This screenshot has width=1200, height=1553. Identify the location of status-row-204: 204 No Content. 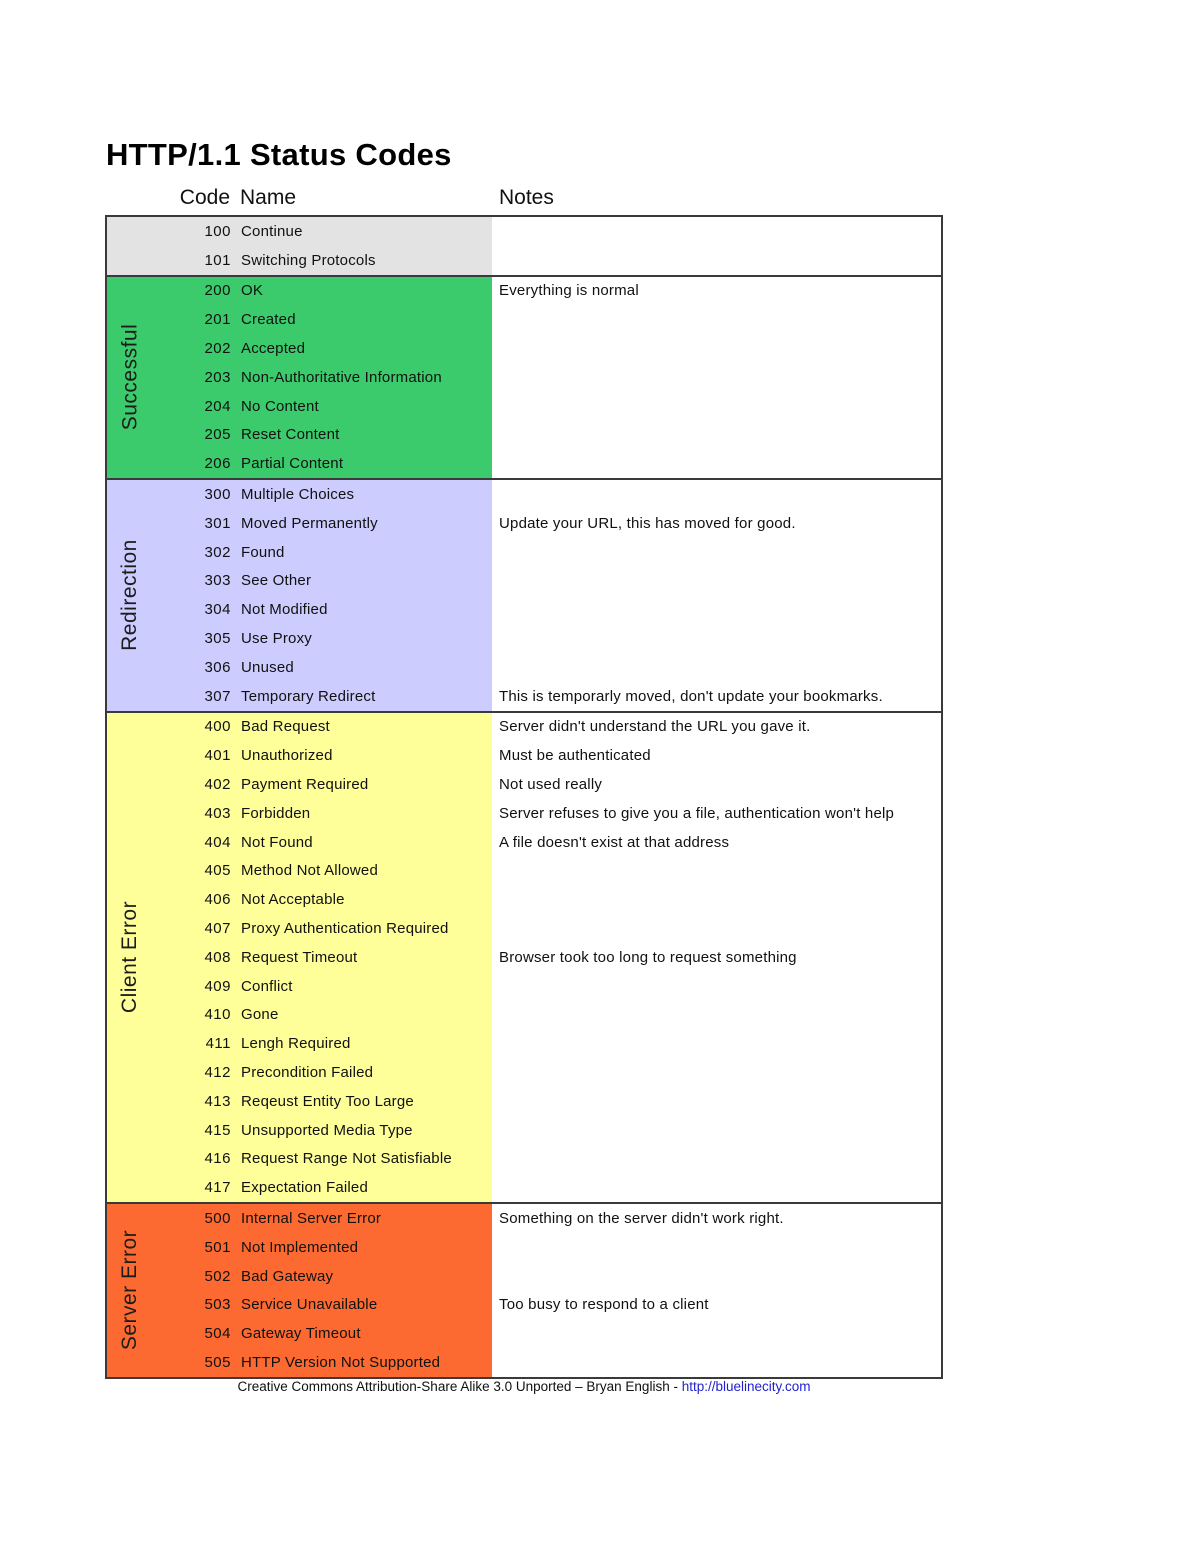
(524, 406).